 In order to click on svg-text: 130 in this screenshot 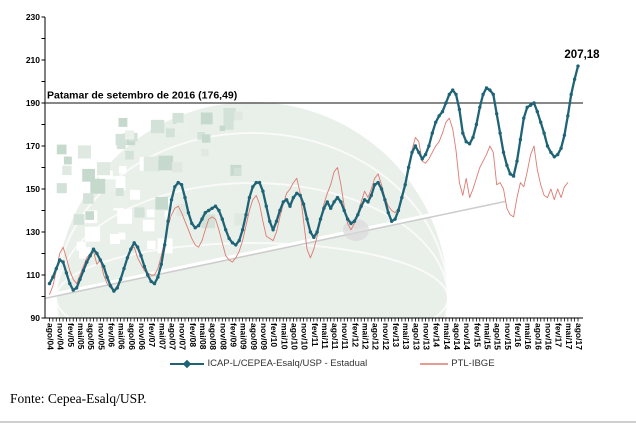, I will do `click(33, 232)`.